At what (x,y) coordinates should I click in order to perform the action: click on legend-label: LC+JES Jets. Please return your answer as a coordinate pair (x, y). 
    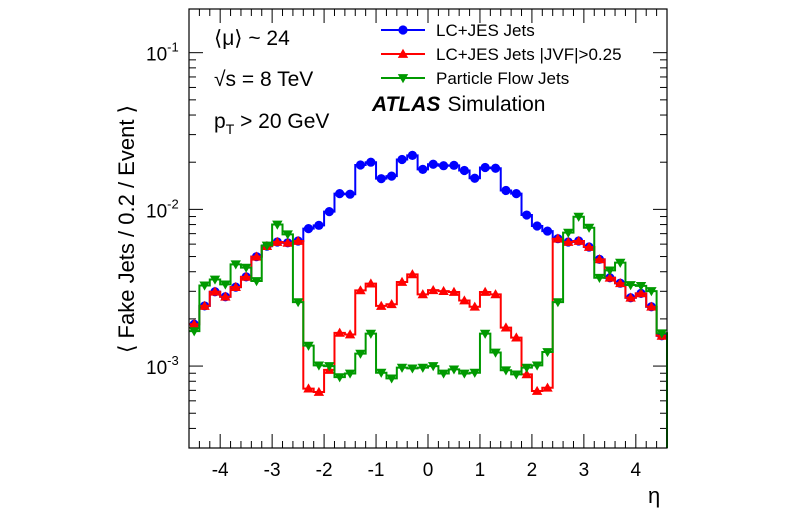
    Looking at the image, I should click on (485, 30).